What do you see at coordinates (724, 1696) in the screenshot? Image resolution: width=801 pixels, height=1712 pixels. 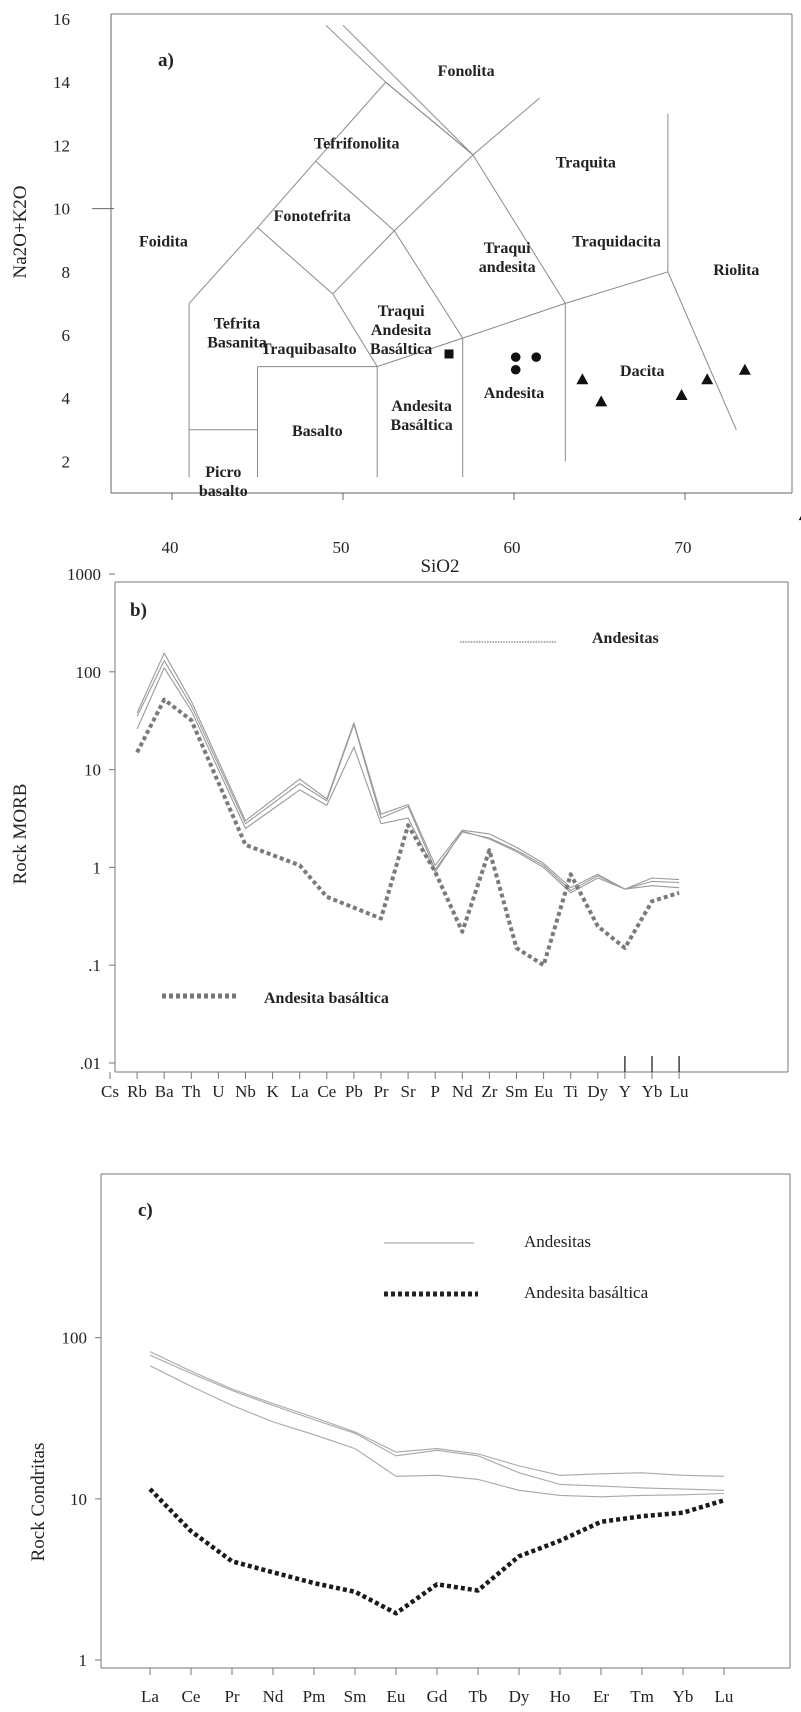 I see `panel-c-x-tick-label-lu: Lu` at bounding box center [724, 1696].